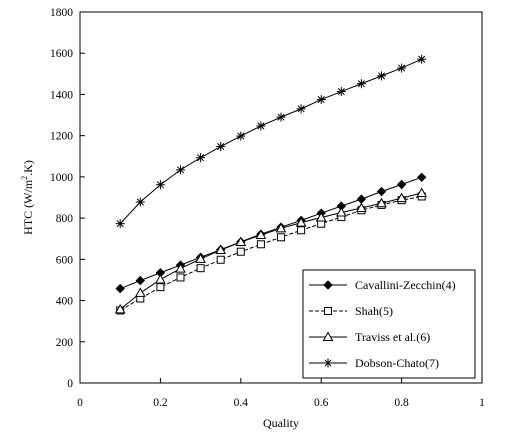 The width and height of the screenshot is (515, 443). I want to click on legend-label: Shah(5), so click(374, 311).